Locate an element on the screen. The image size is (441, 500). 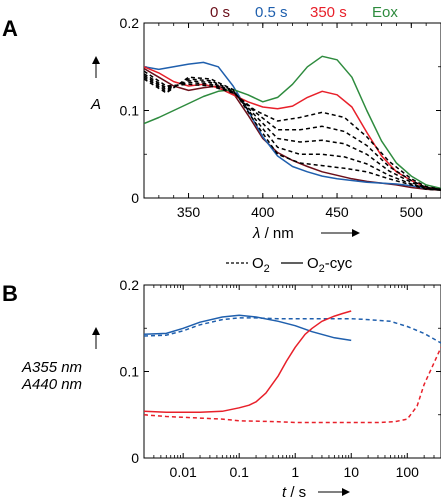
panel-a-xlabel-arrowhead is located at coordinates (356, 233).